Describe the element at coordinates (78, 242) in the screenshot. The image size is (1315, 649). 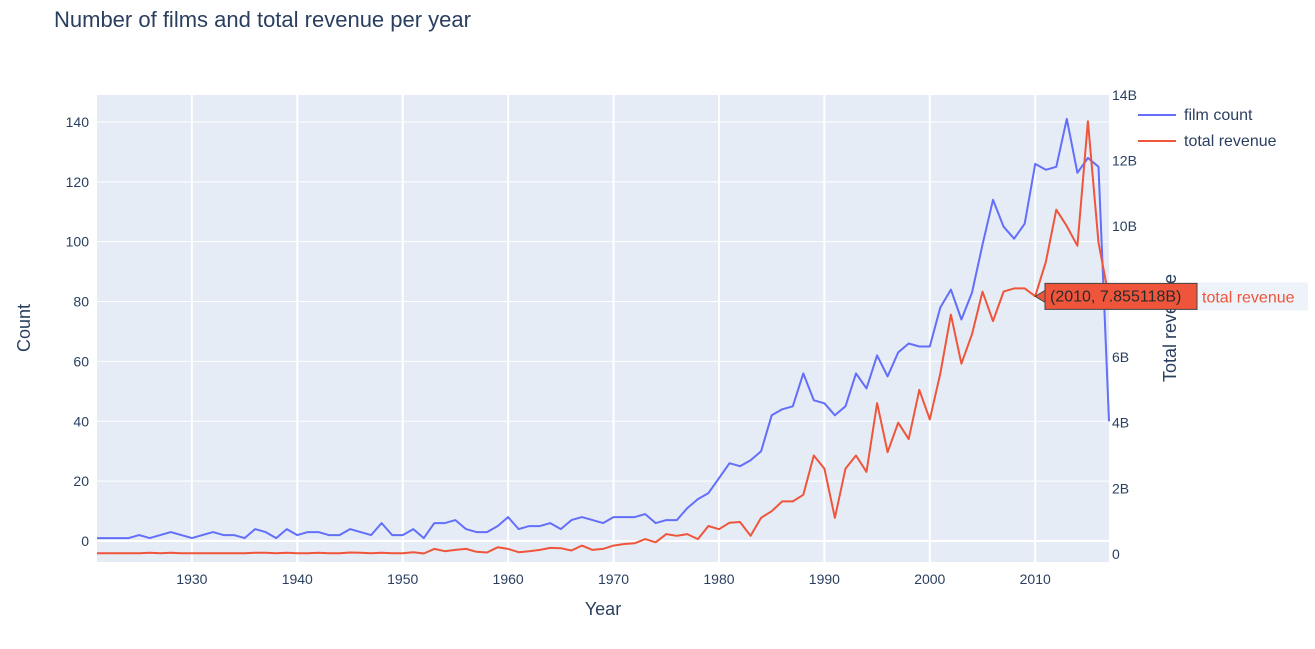
I see `y-tick-label: 100` at that location.